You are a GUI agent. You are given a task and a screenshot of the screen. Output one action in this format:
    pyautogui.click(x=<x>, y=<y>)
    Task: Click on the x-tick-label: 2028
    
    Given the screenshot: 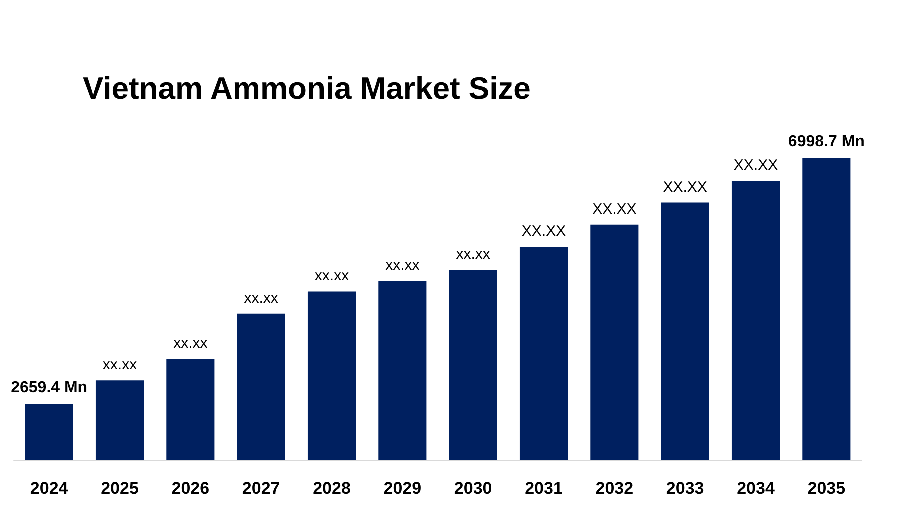 What is the action you would take?
    pyautogui.click(x=332, y=488)
    